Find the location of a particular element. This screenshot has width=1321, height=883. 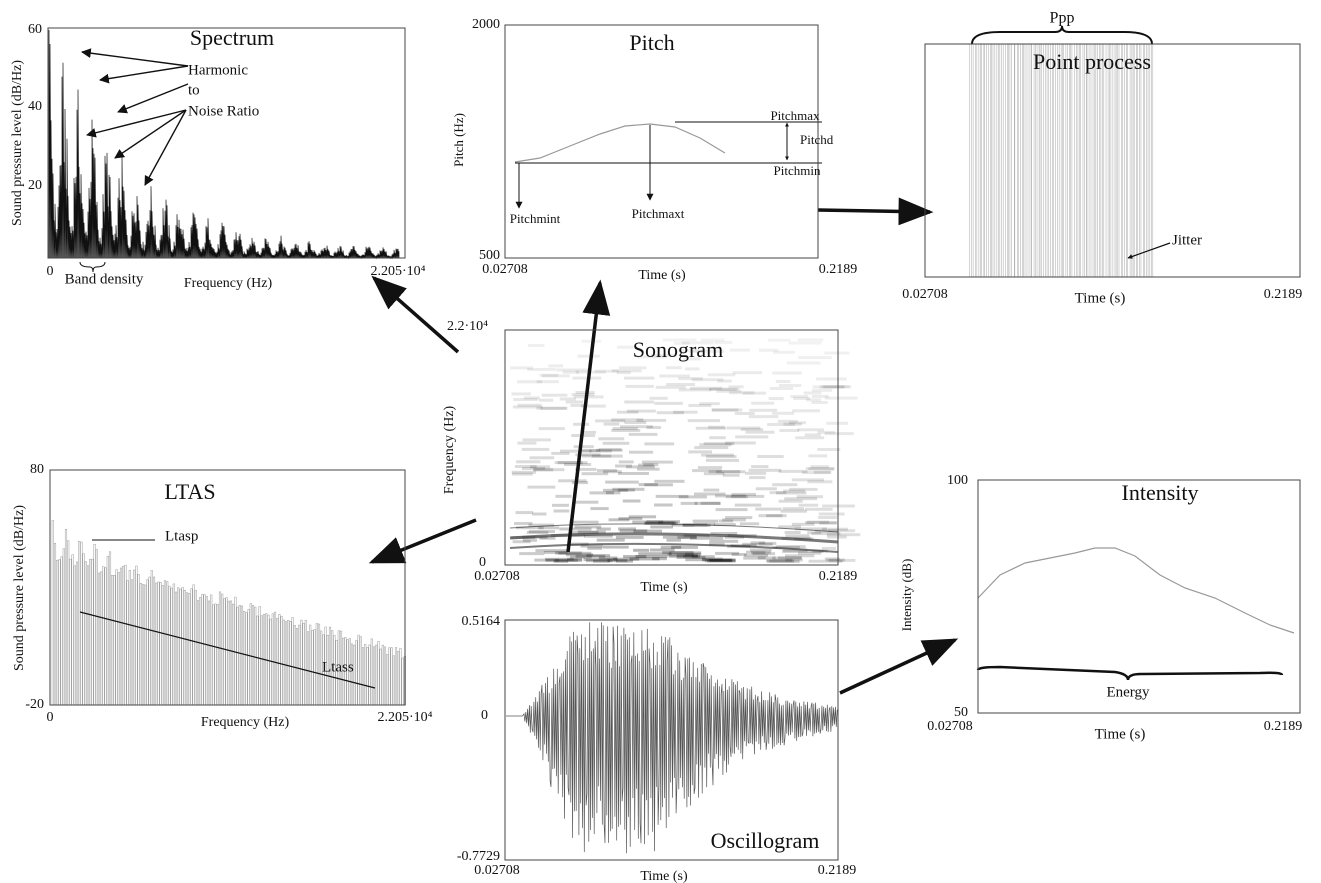

annotation: Noise Ratio is located at coordinates (223, 111).